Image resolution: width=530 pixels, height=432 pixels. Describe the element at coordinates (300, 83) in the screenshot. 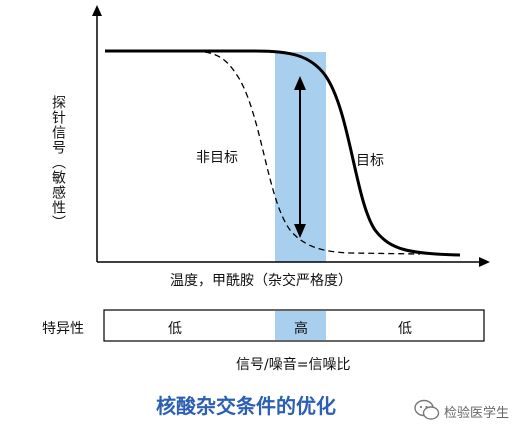

I see `arrowhead-up` at that location.